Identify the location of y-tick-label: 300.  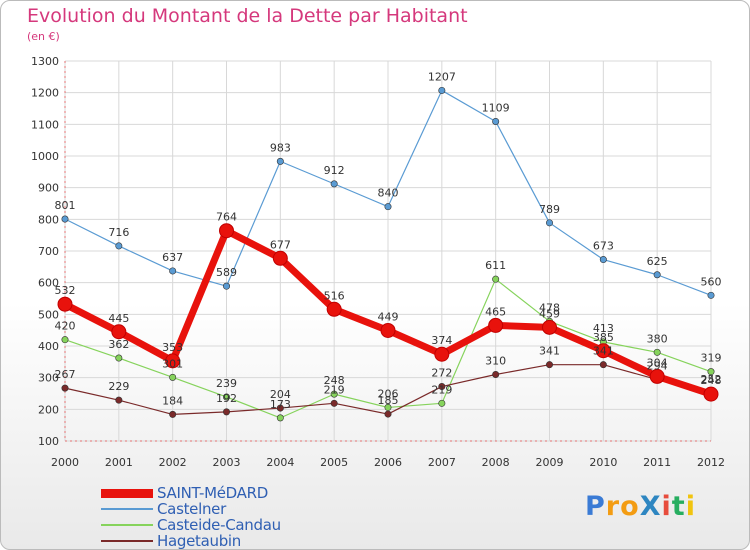
(48, 378).